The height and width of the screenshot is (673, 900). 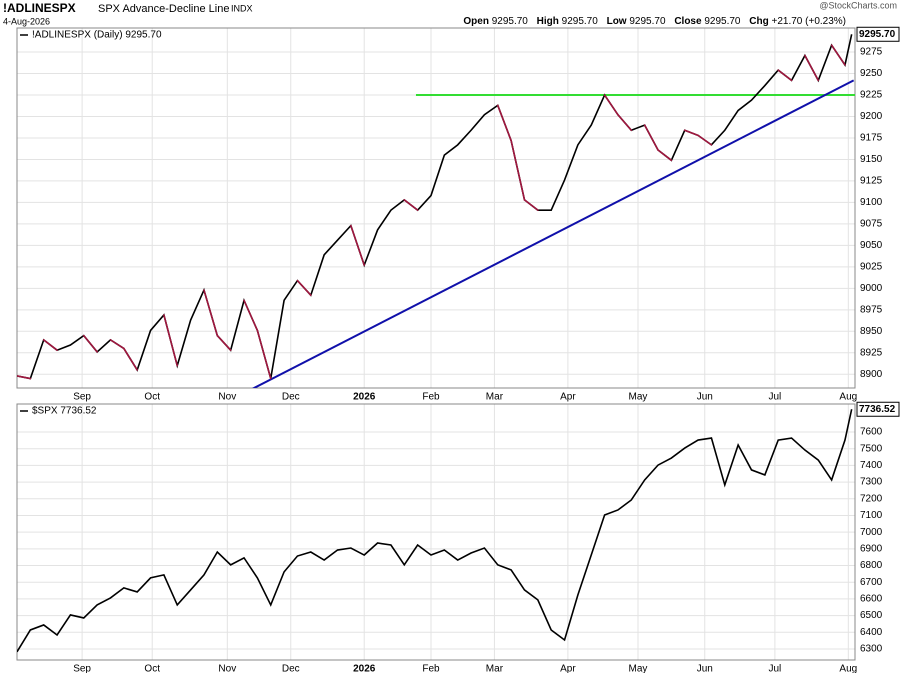 What do you see at coordinates (871, 52) in the screenshot?
I see `y-tick-label: 9275` at bounding box center [871, 52].